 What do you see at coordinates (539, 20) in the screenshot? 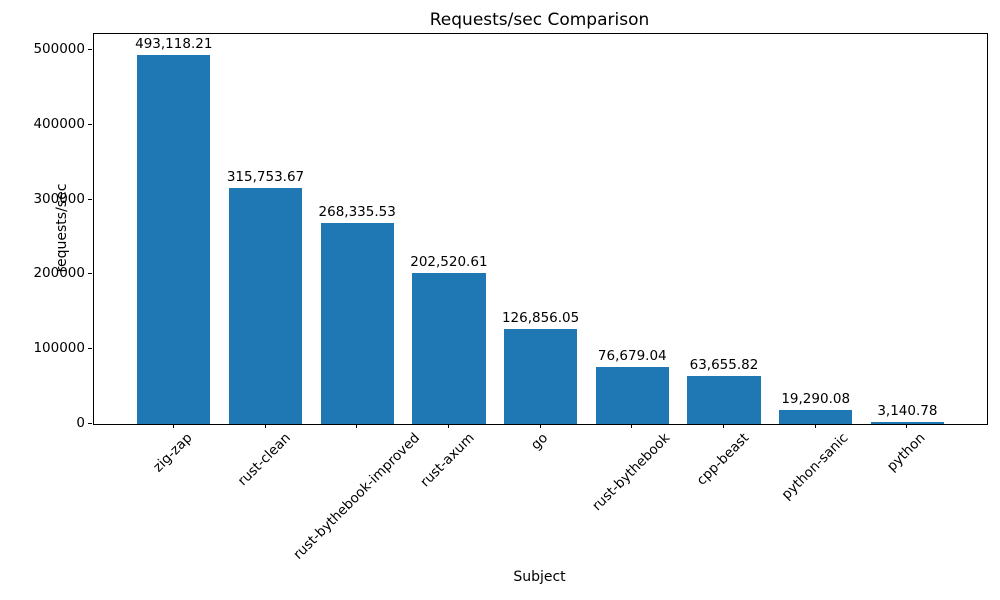
I see `chart-title: Requests/sec Comparison` at bounding box center [539, 20].